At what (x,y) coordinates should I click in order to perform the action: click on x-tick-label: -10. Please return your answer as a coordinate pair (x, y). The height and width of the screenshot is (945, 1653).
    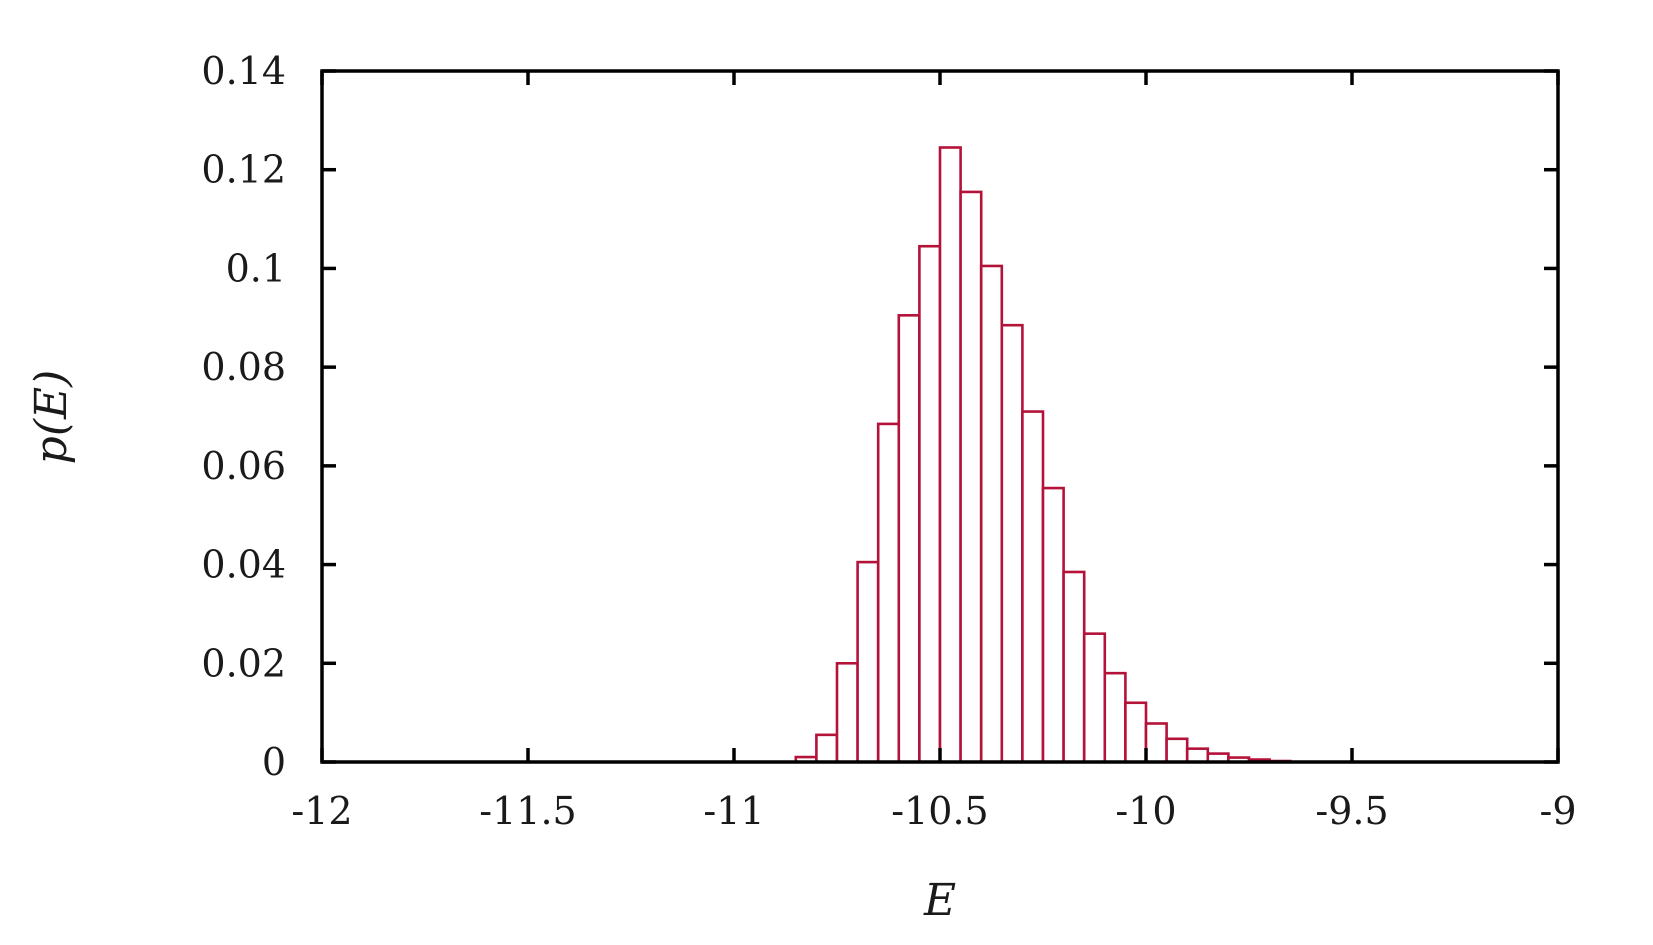
    Looking at the image, I should click on (1145, 811).